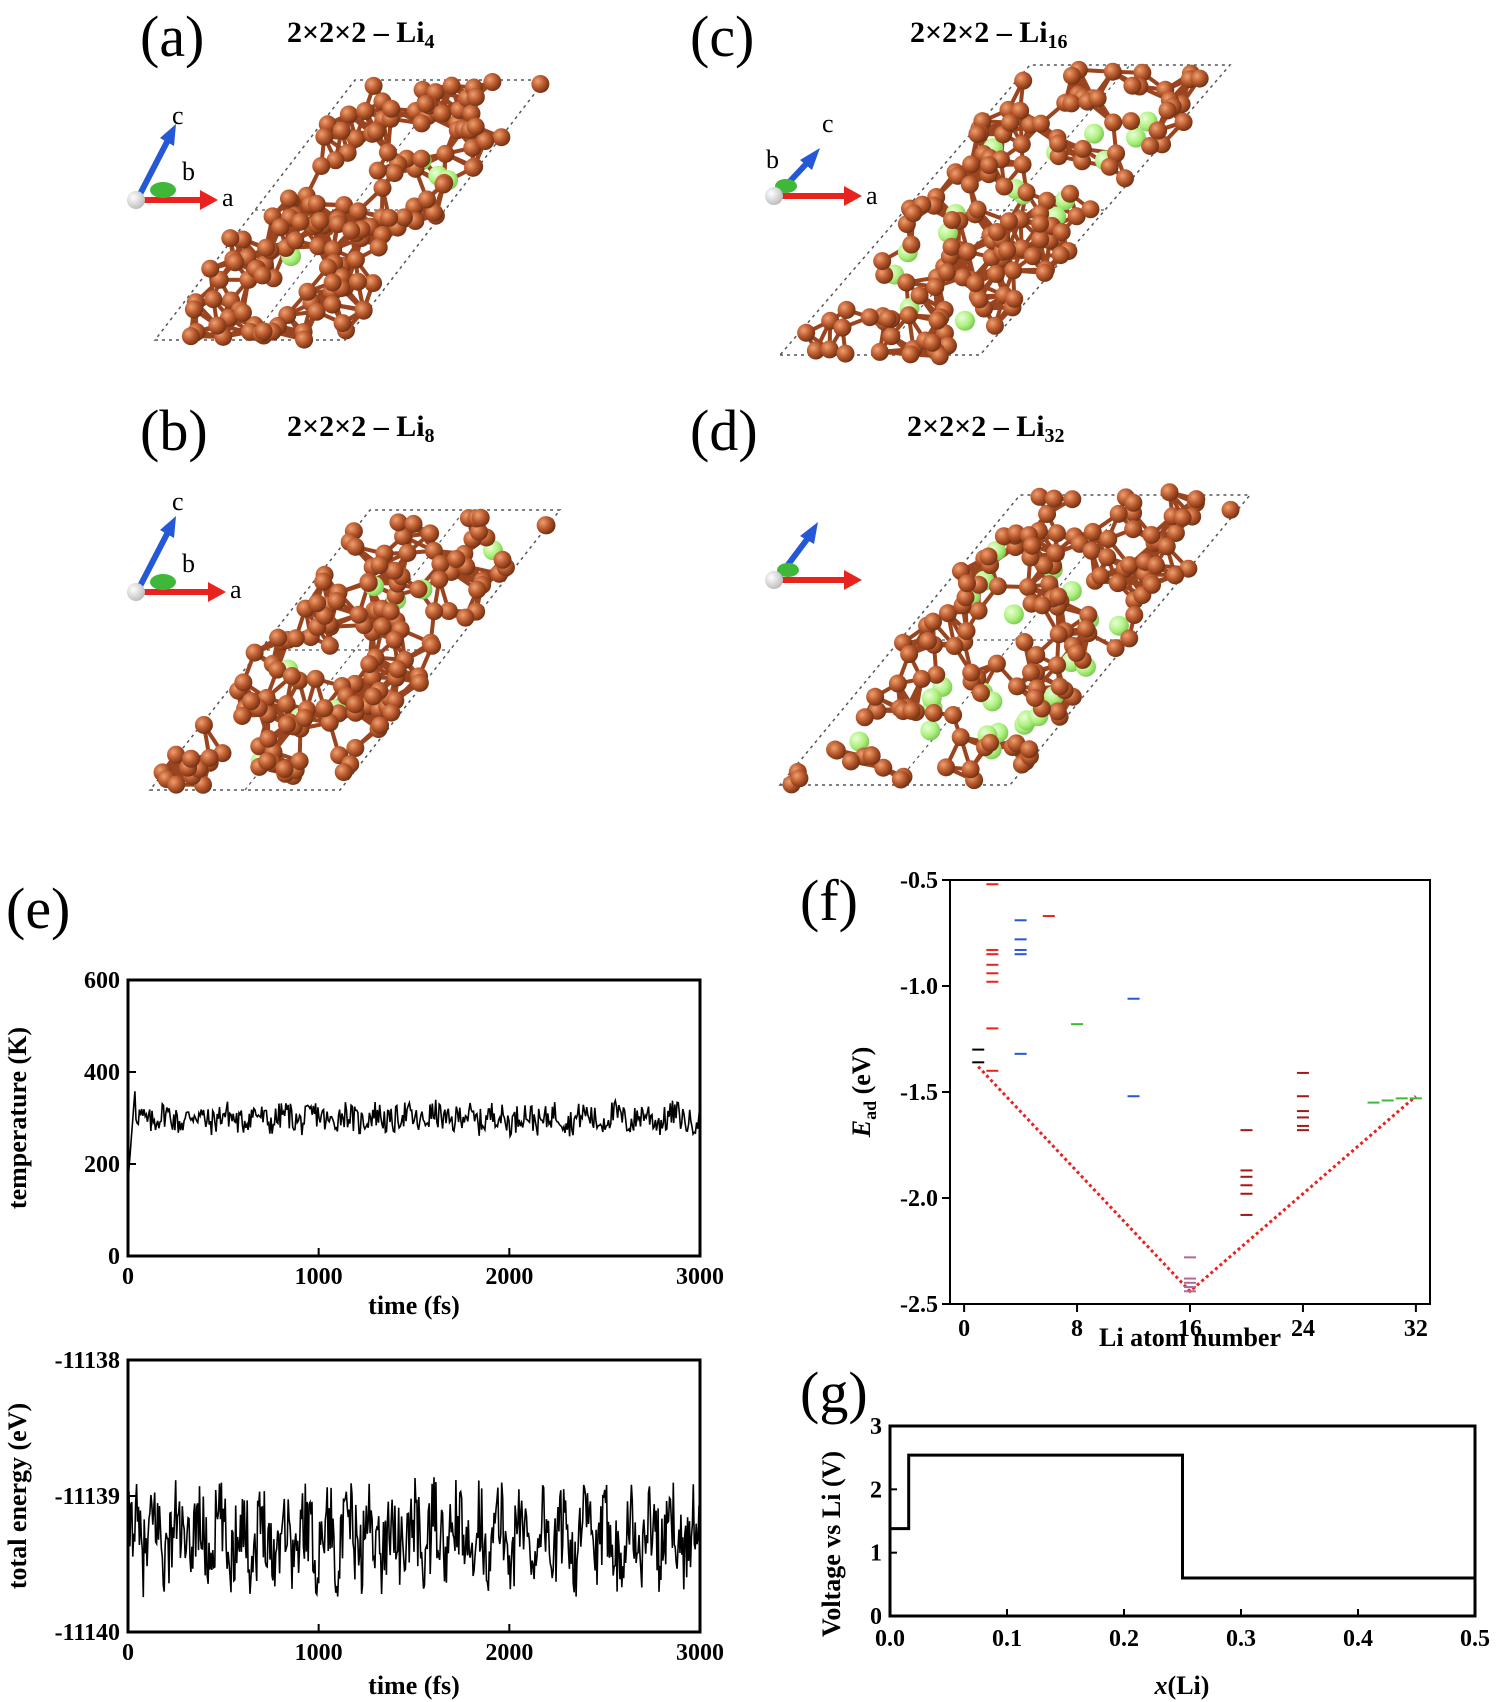 Image resolution: width=1500 pixels, height=1702 pixels. Describe the element at coordinates (414, 1685) in the screenshot. I see `x-axis-label: time (fs)` at that location.